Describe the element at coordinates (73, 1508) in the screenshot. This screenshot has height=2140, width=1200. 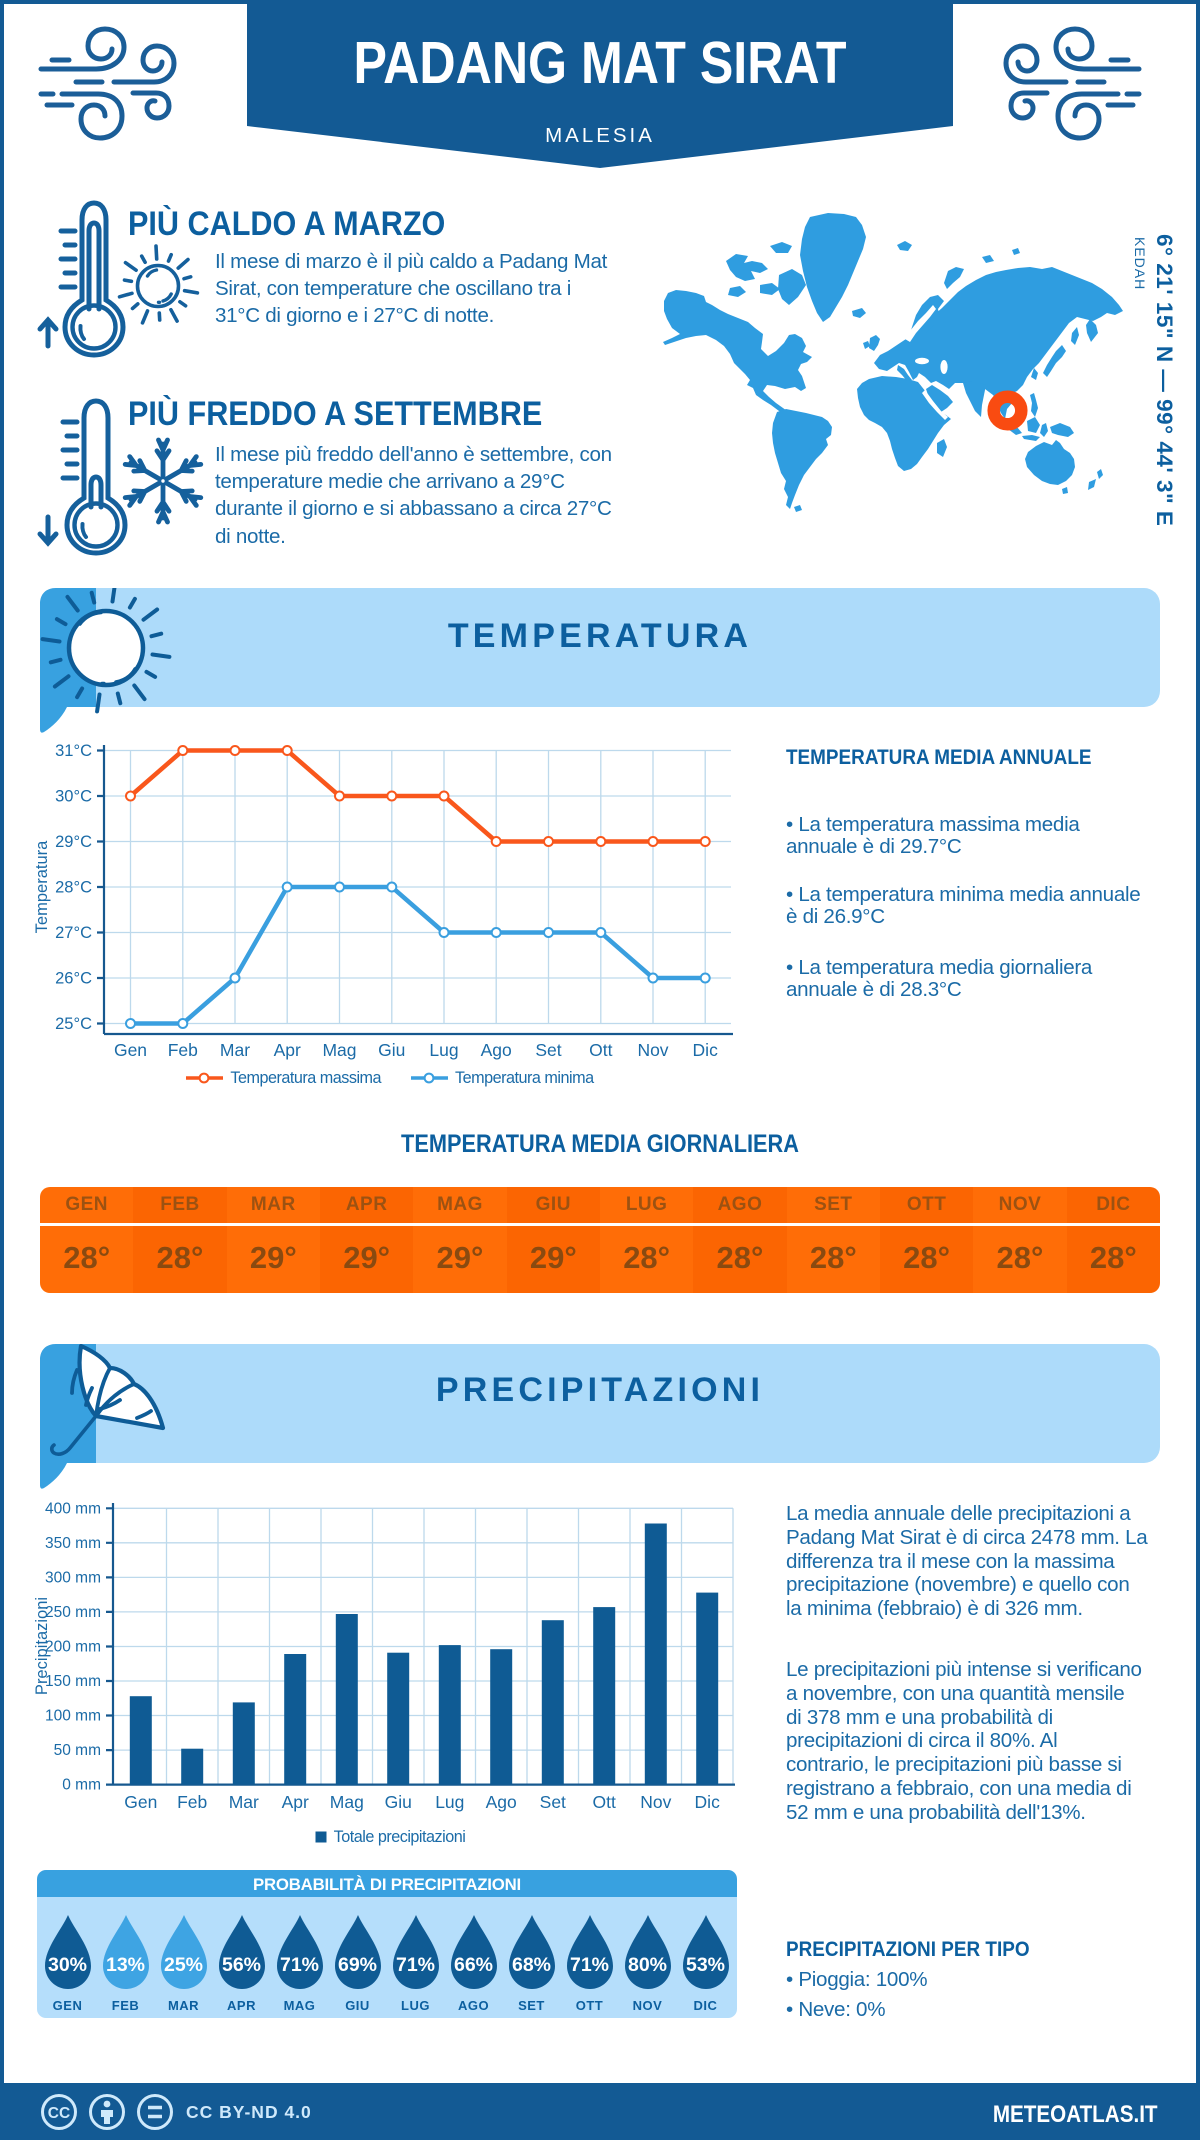
I see `svg-text: 400 mm` at that location.